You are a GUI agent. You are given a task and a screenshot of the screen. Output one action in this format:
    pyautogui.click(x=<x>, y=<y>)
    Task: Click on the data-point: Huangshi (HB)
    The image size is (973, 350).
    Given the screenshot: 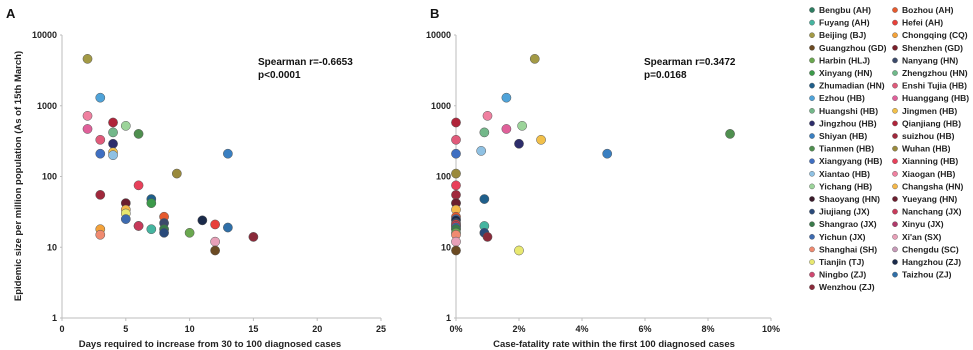 What is the action you would take?
    pyautogui.click(x=484, y=132)
    